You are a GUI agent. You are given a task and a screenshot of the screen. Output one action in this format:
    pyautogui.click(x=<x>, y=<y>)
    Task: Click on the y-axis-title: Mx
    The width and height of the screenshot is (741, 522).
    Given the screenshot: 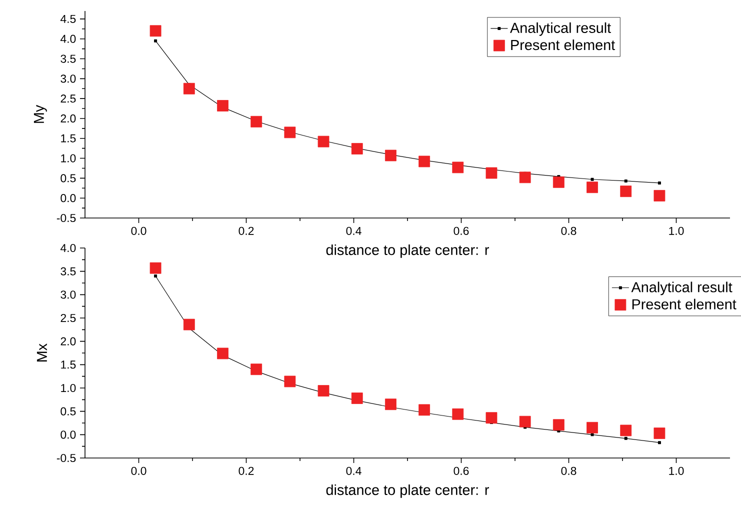 What is the action you would take?
    pyautogui.click(x=41, y=353)
    